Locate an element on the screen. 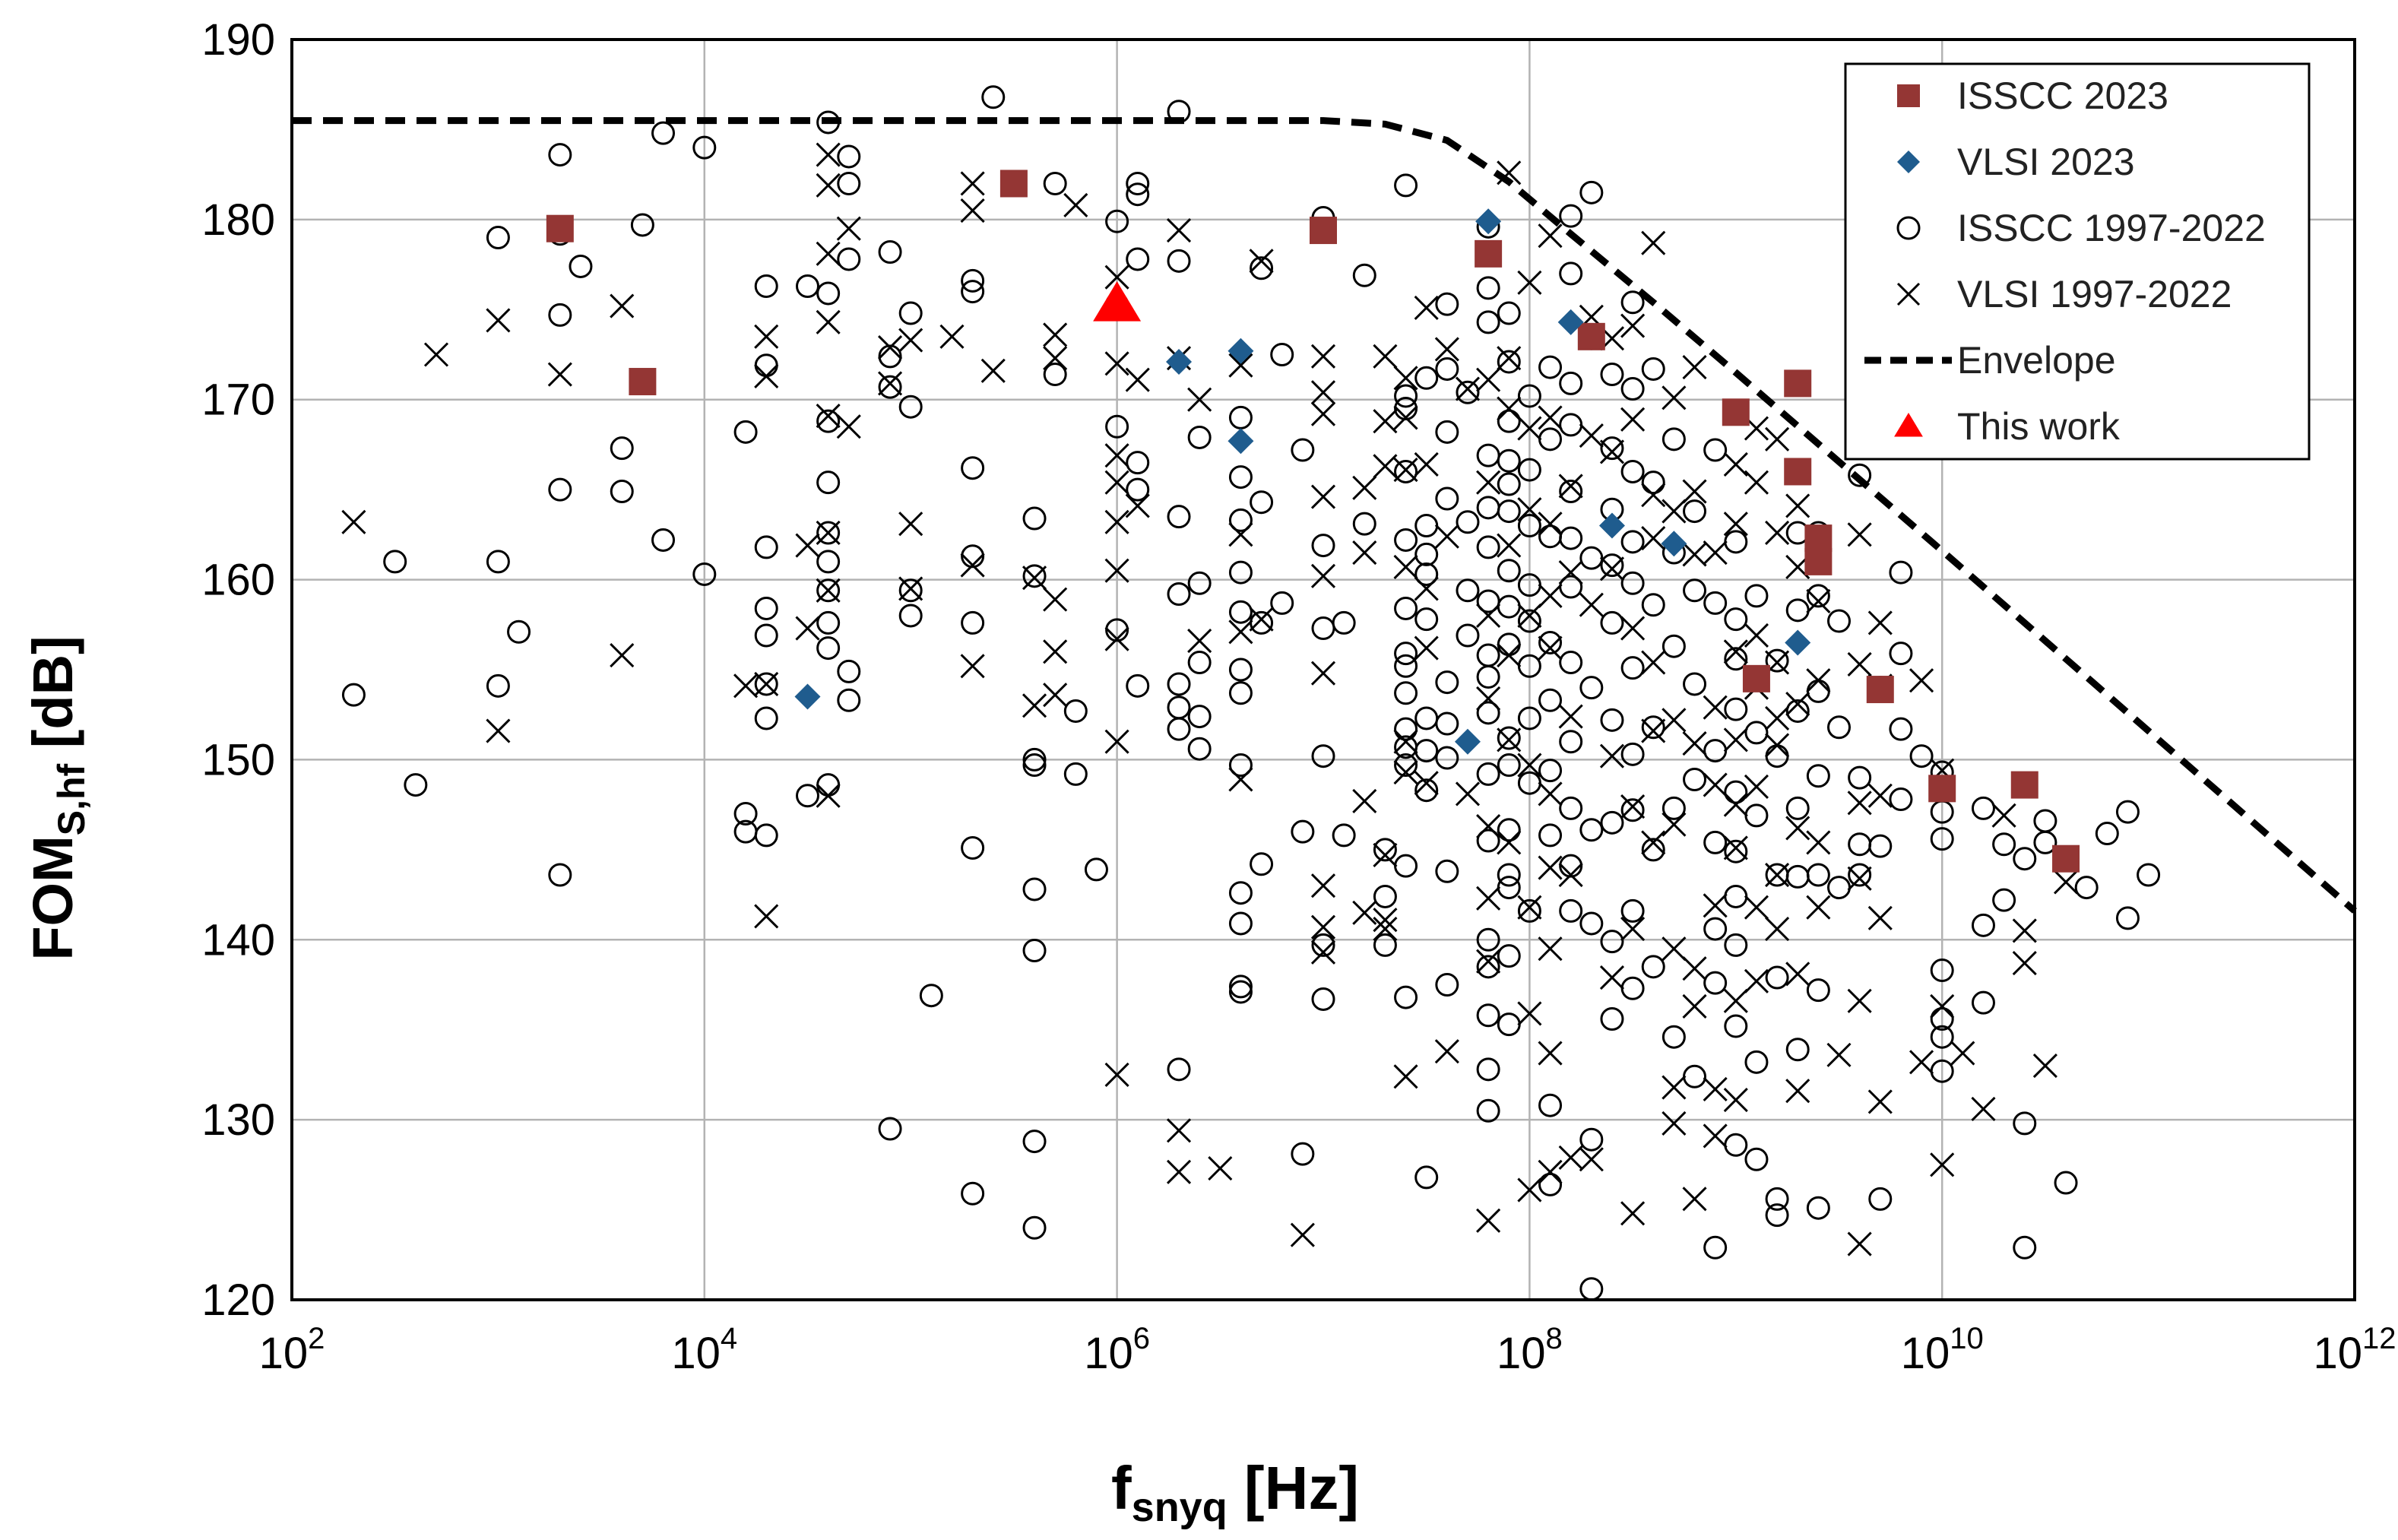 The height and width of the screenshot is (1540, 2398). y-tick-label: 150 is located at coordinates (238, 760).